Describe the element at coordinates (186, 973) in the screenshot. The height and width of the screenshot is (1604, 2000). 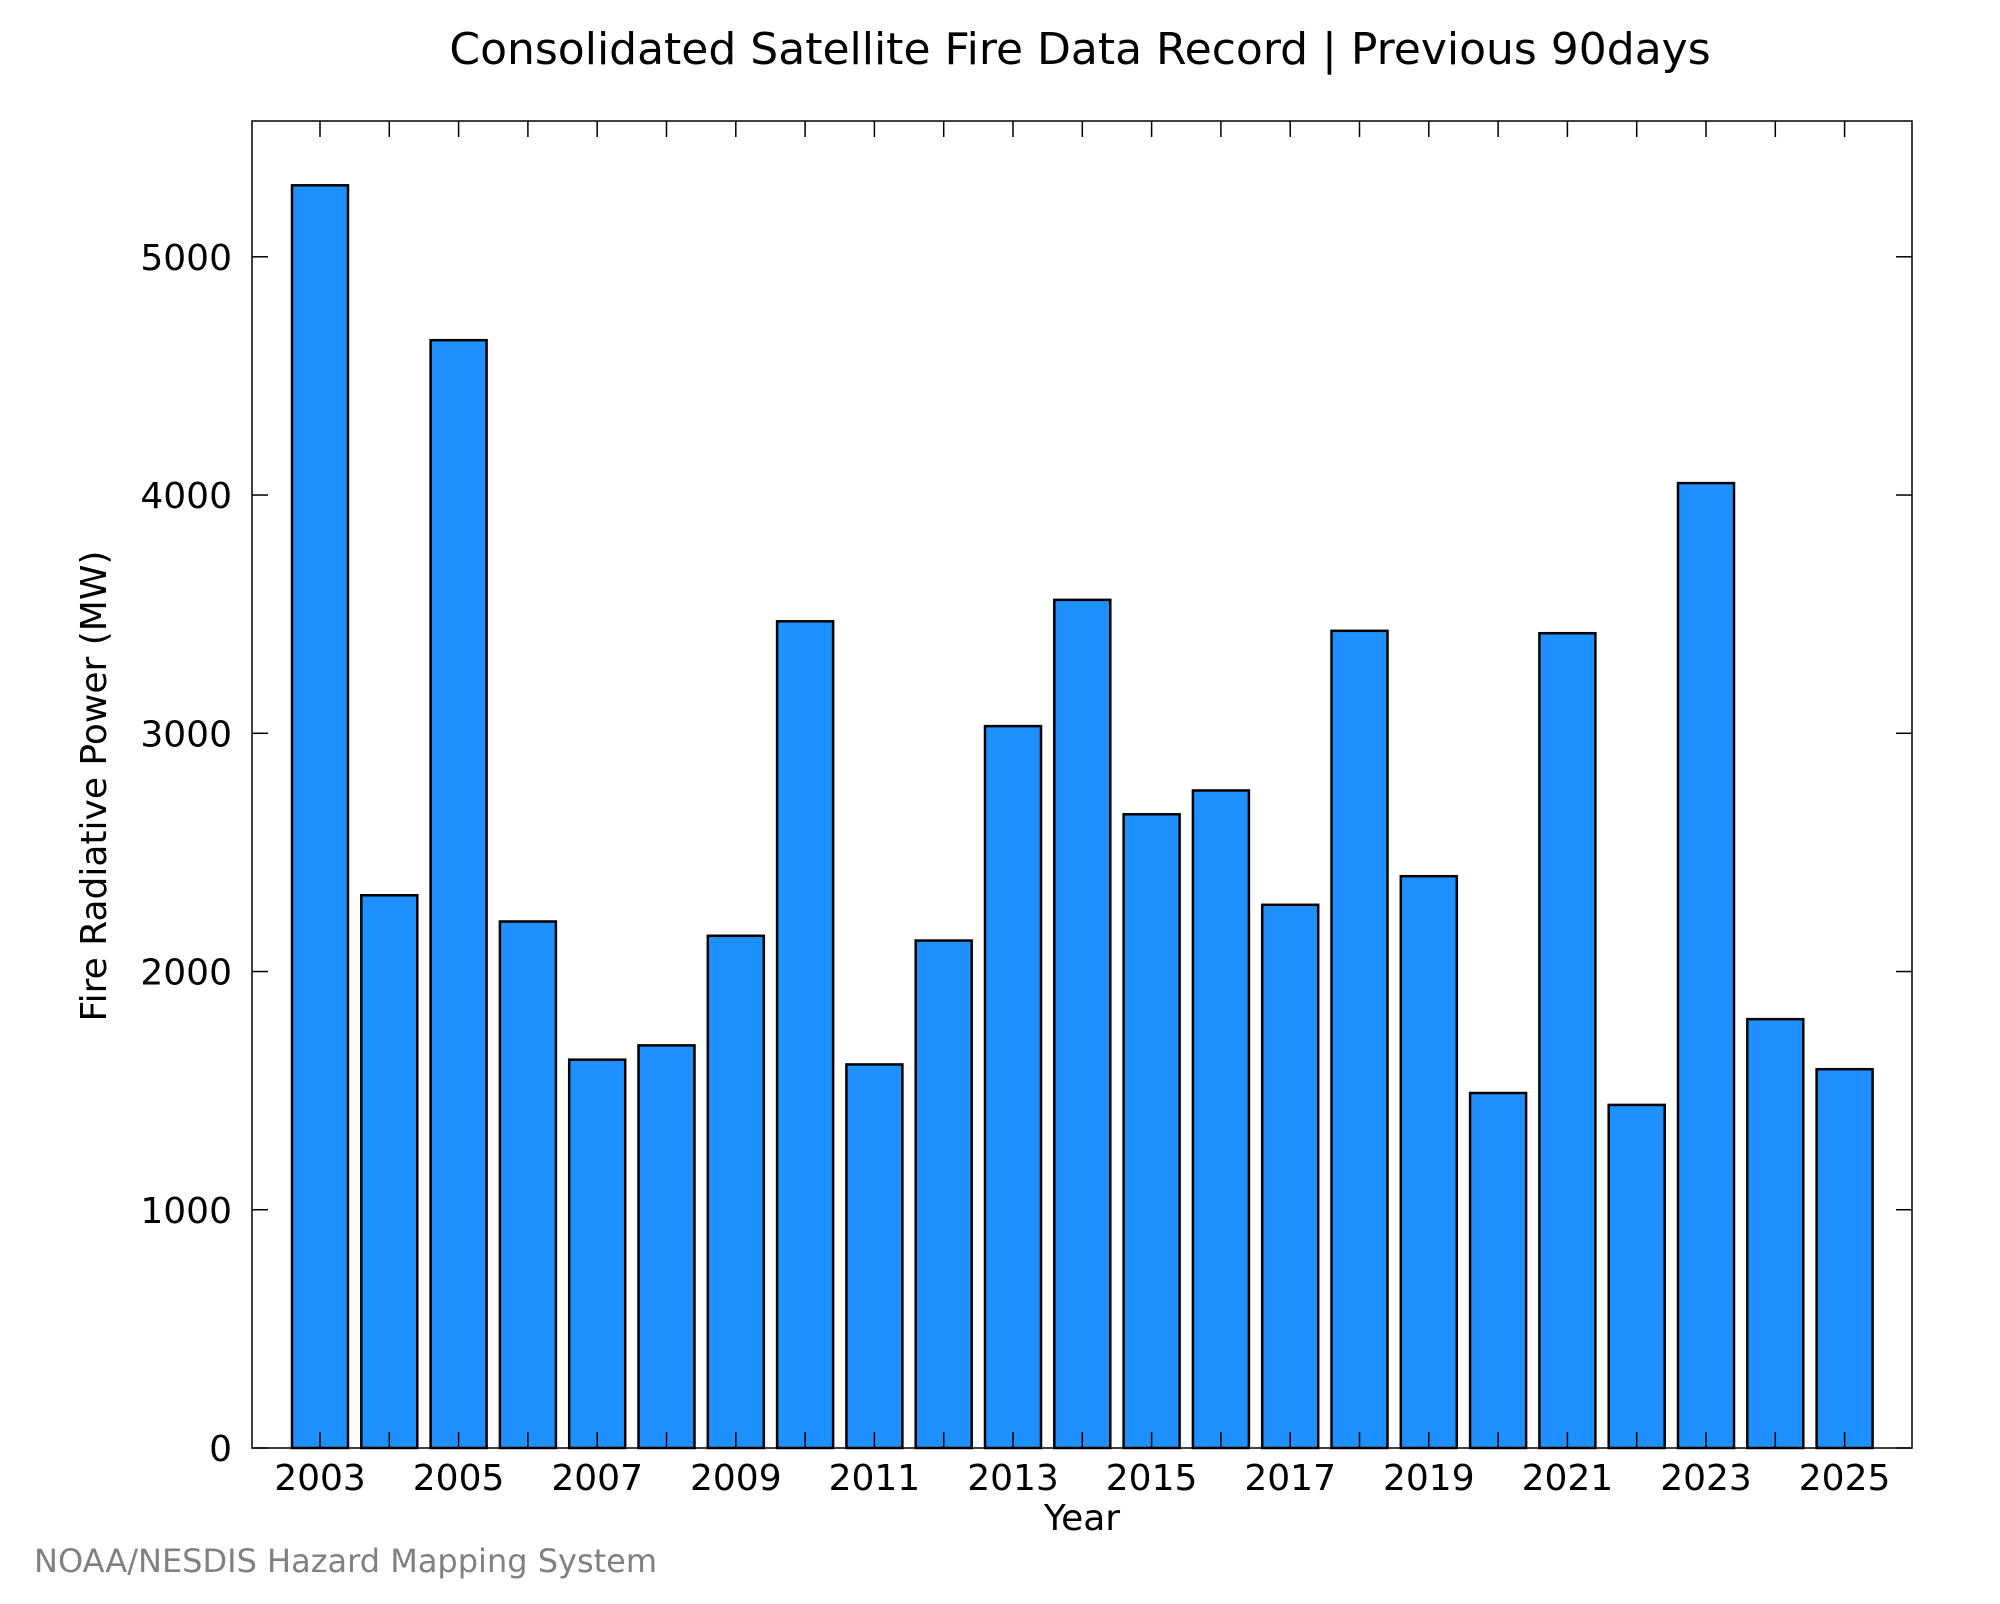
I see `y-tick-label-2000: 2000` at that location.